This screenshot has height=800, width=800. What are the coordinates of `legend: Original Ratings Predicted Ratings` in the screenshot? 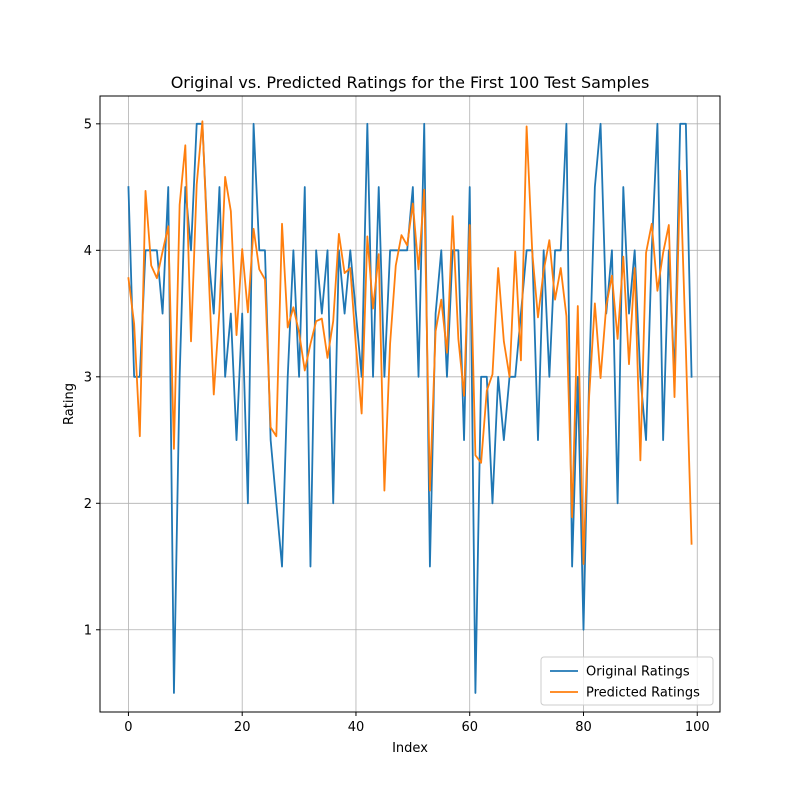 It's located at (627, 681).